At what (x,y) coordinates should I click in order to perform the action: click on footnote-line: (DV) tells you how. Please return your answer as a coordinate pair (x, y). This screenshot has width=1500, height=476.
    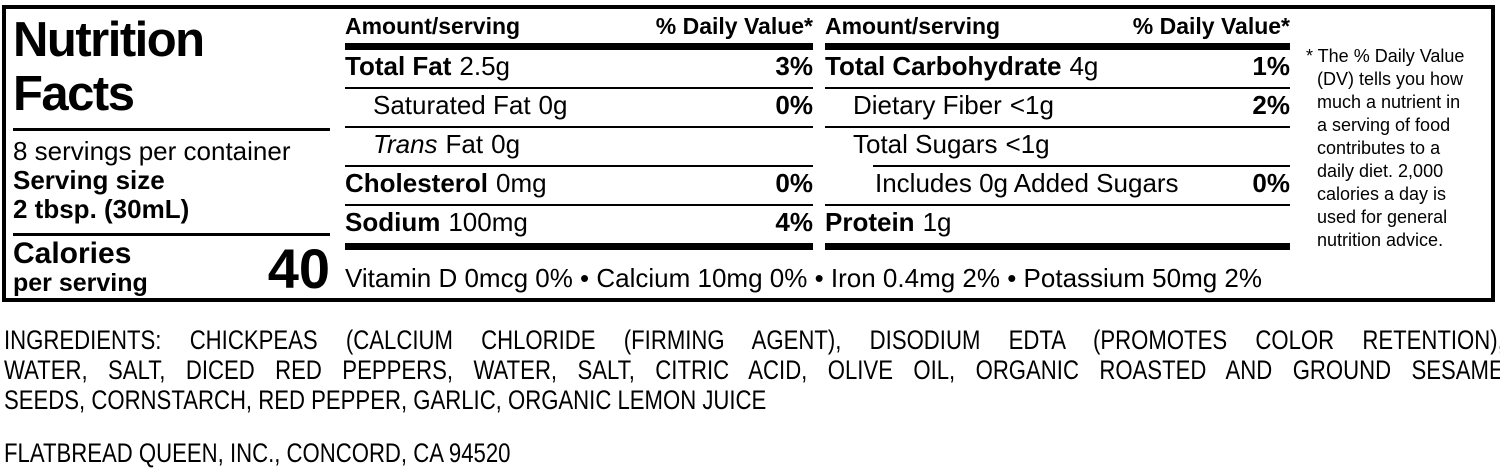
    Looking at the image, I should click on (1390, 79).